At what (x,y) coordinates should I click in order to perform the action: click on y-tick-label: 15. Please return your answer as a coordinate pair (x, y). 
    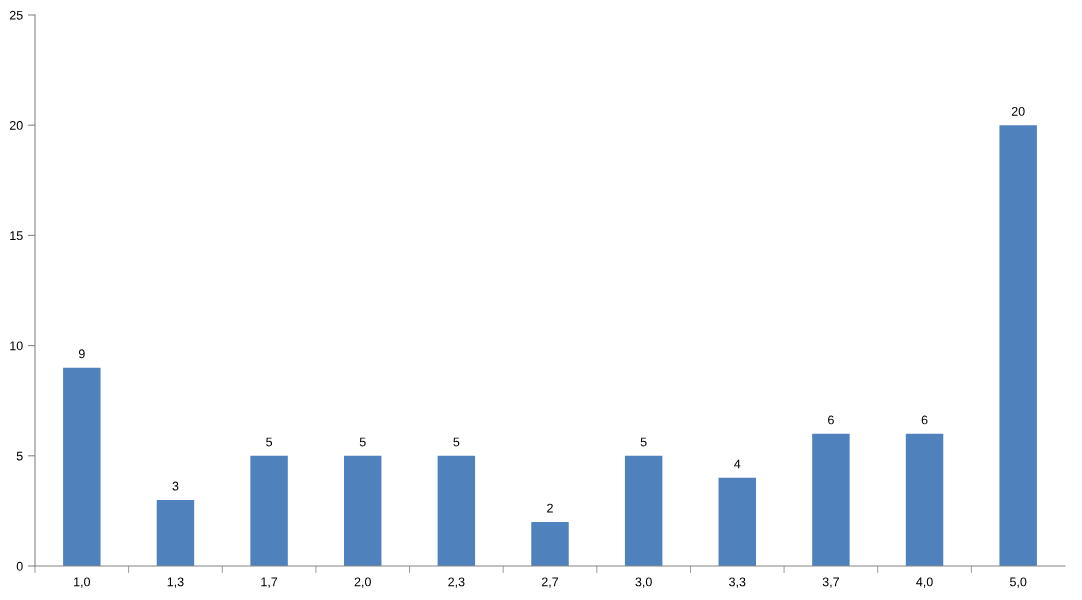
    Looking at the image, I should click on (16, 236).